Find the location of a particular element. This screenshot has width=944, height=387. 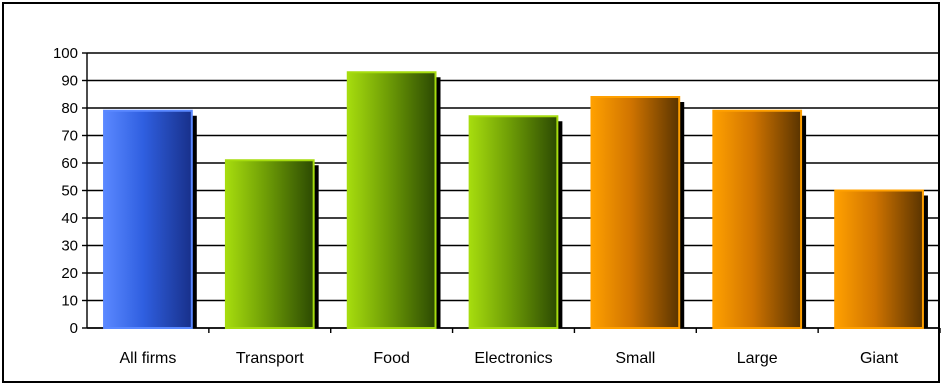

x-tick-label: Large is located at coordinates (757, 358).